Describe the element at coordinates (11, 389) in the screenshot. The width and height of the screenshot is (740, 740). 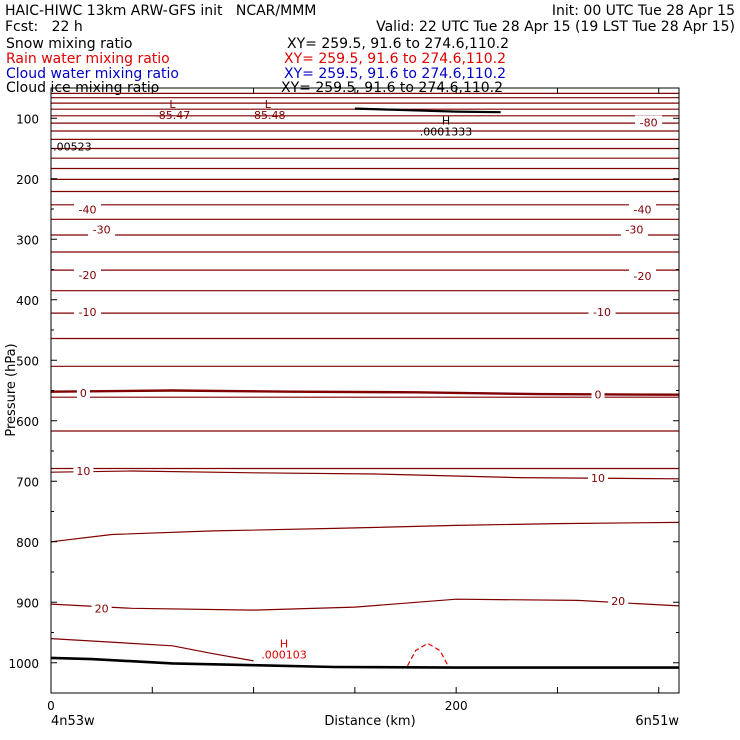
I see `y-axis-label: Pressure (hPa)` at that location.